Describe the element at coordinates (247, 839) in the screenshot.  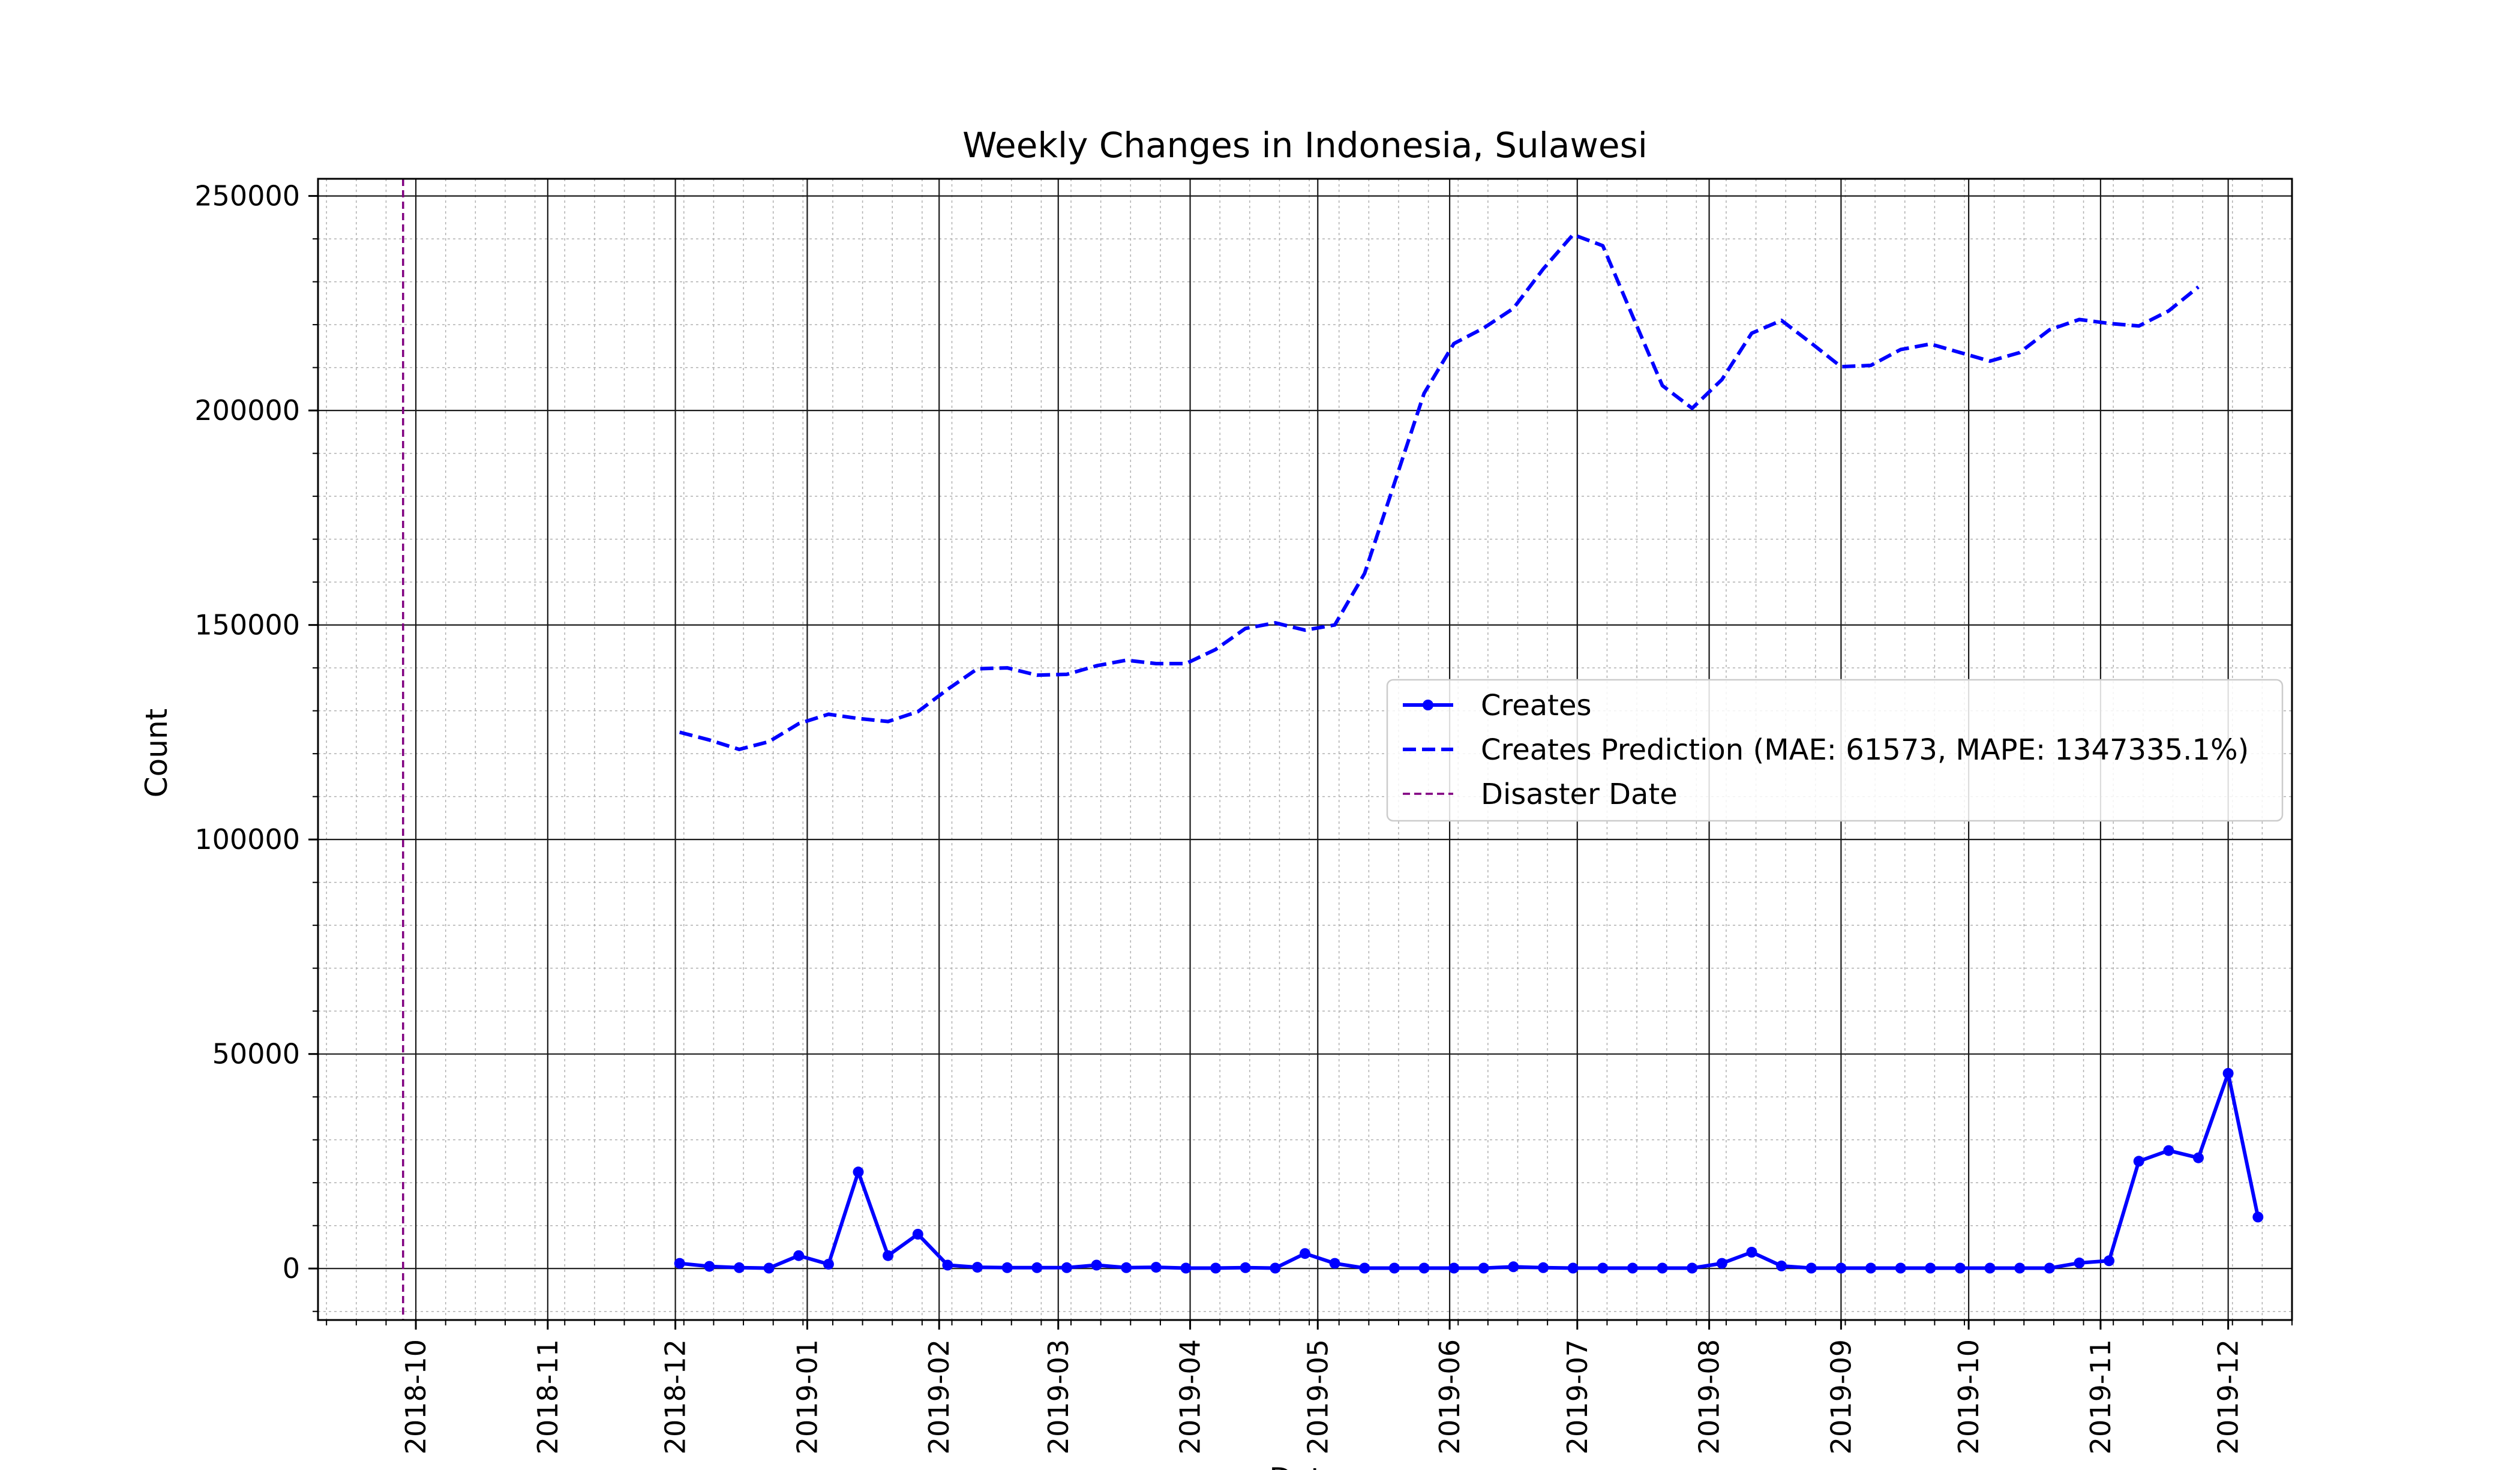
I see `y-tick-label: 100000` at that location.